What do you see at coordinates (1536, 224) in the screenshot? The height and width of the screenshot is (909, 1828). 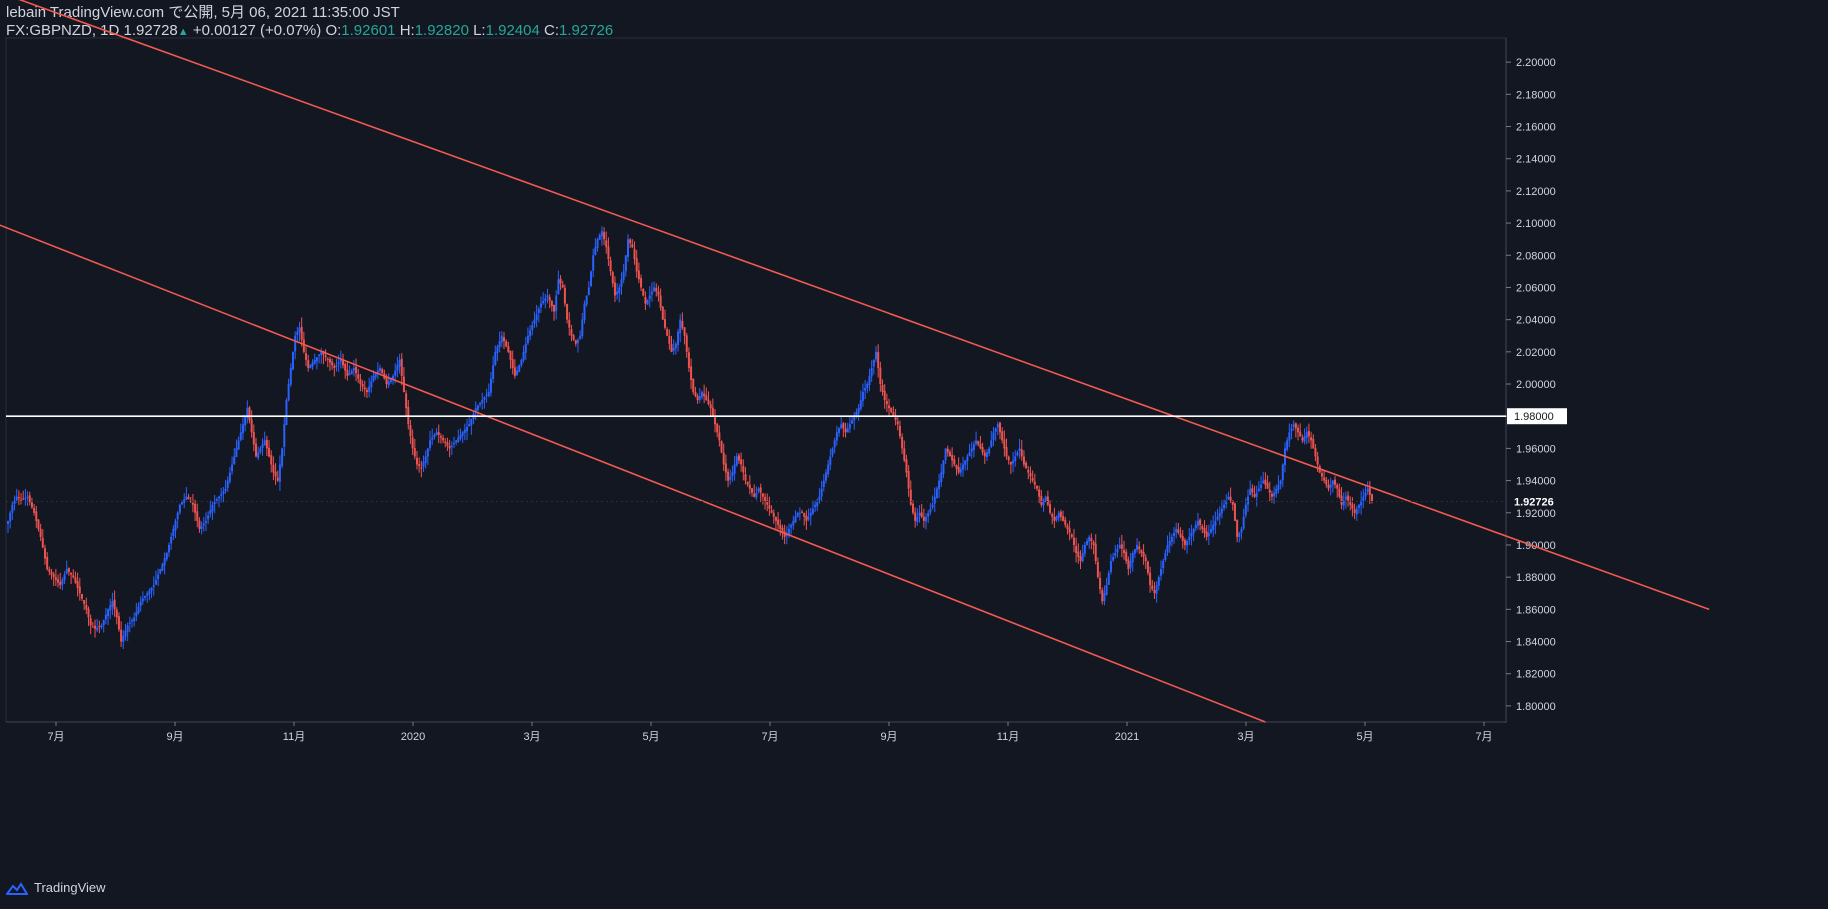 I see `y-tick-label: 2.10000` at bounding box center [1536, 224].